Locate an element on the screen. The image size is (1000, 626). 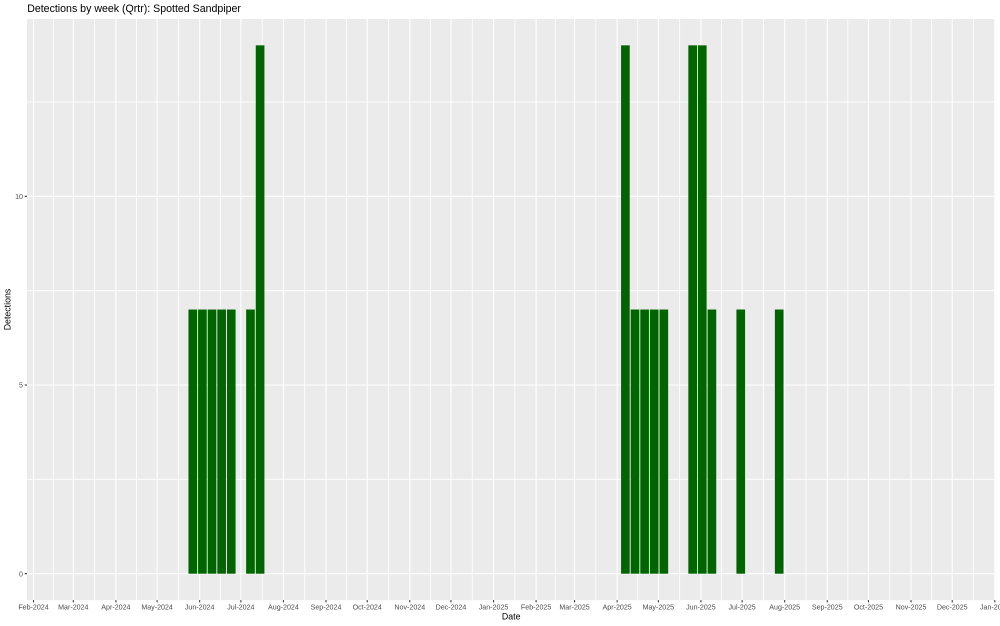
svg-text: 0 is located at coordinates (21, 574).